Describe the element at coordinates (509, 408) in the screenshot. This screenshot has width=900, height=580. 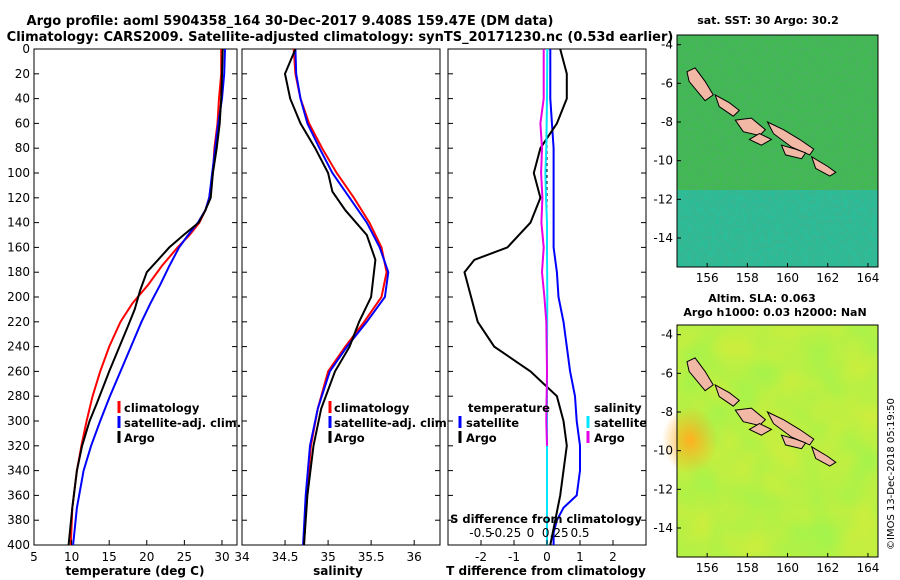
I see `difference-legend-temperature-title: temperature` at that location.